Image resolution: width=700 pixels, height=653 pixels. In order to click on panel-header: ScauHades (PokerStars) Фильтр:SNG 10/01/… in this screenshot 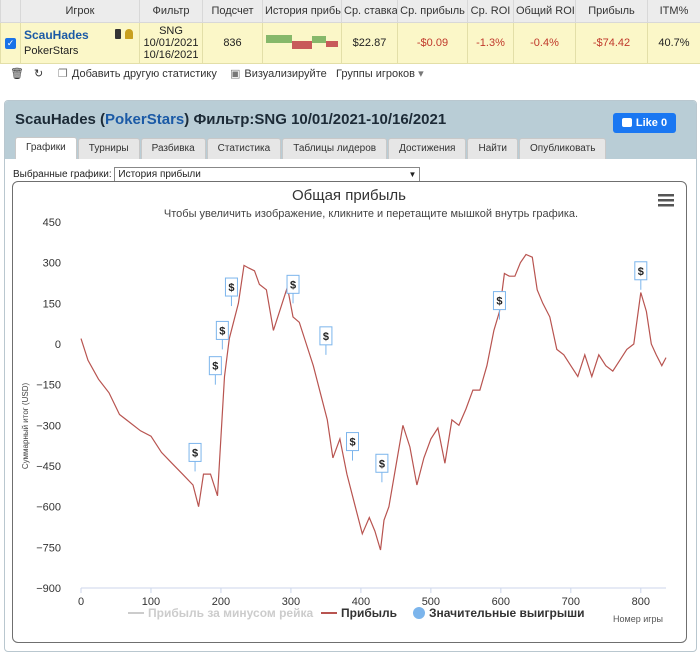, I will do `click(350, 130)`.